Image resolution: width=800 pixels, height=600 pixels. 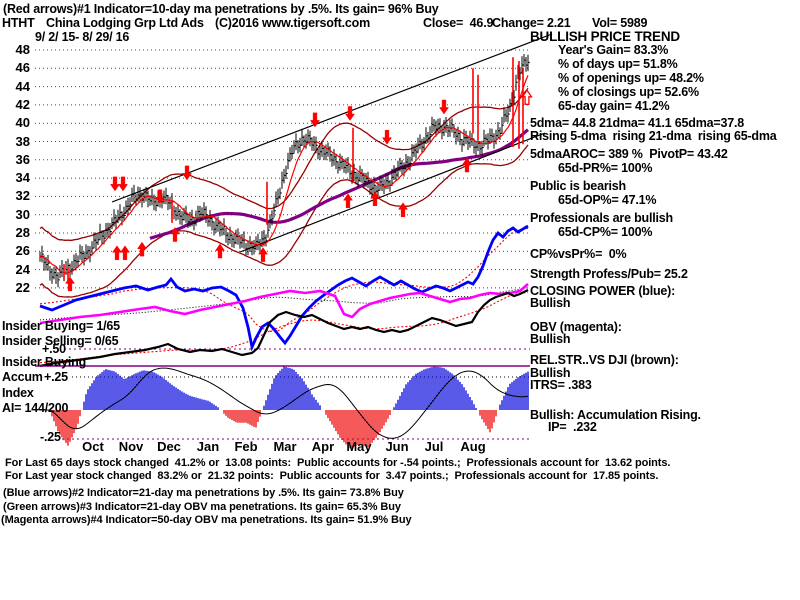 What do you see at coordinates (614, 106) in the screenshot?
I see `stat-line: 65-day gain= 41.2%` at bounding box center [614, 106].